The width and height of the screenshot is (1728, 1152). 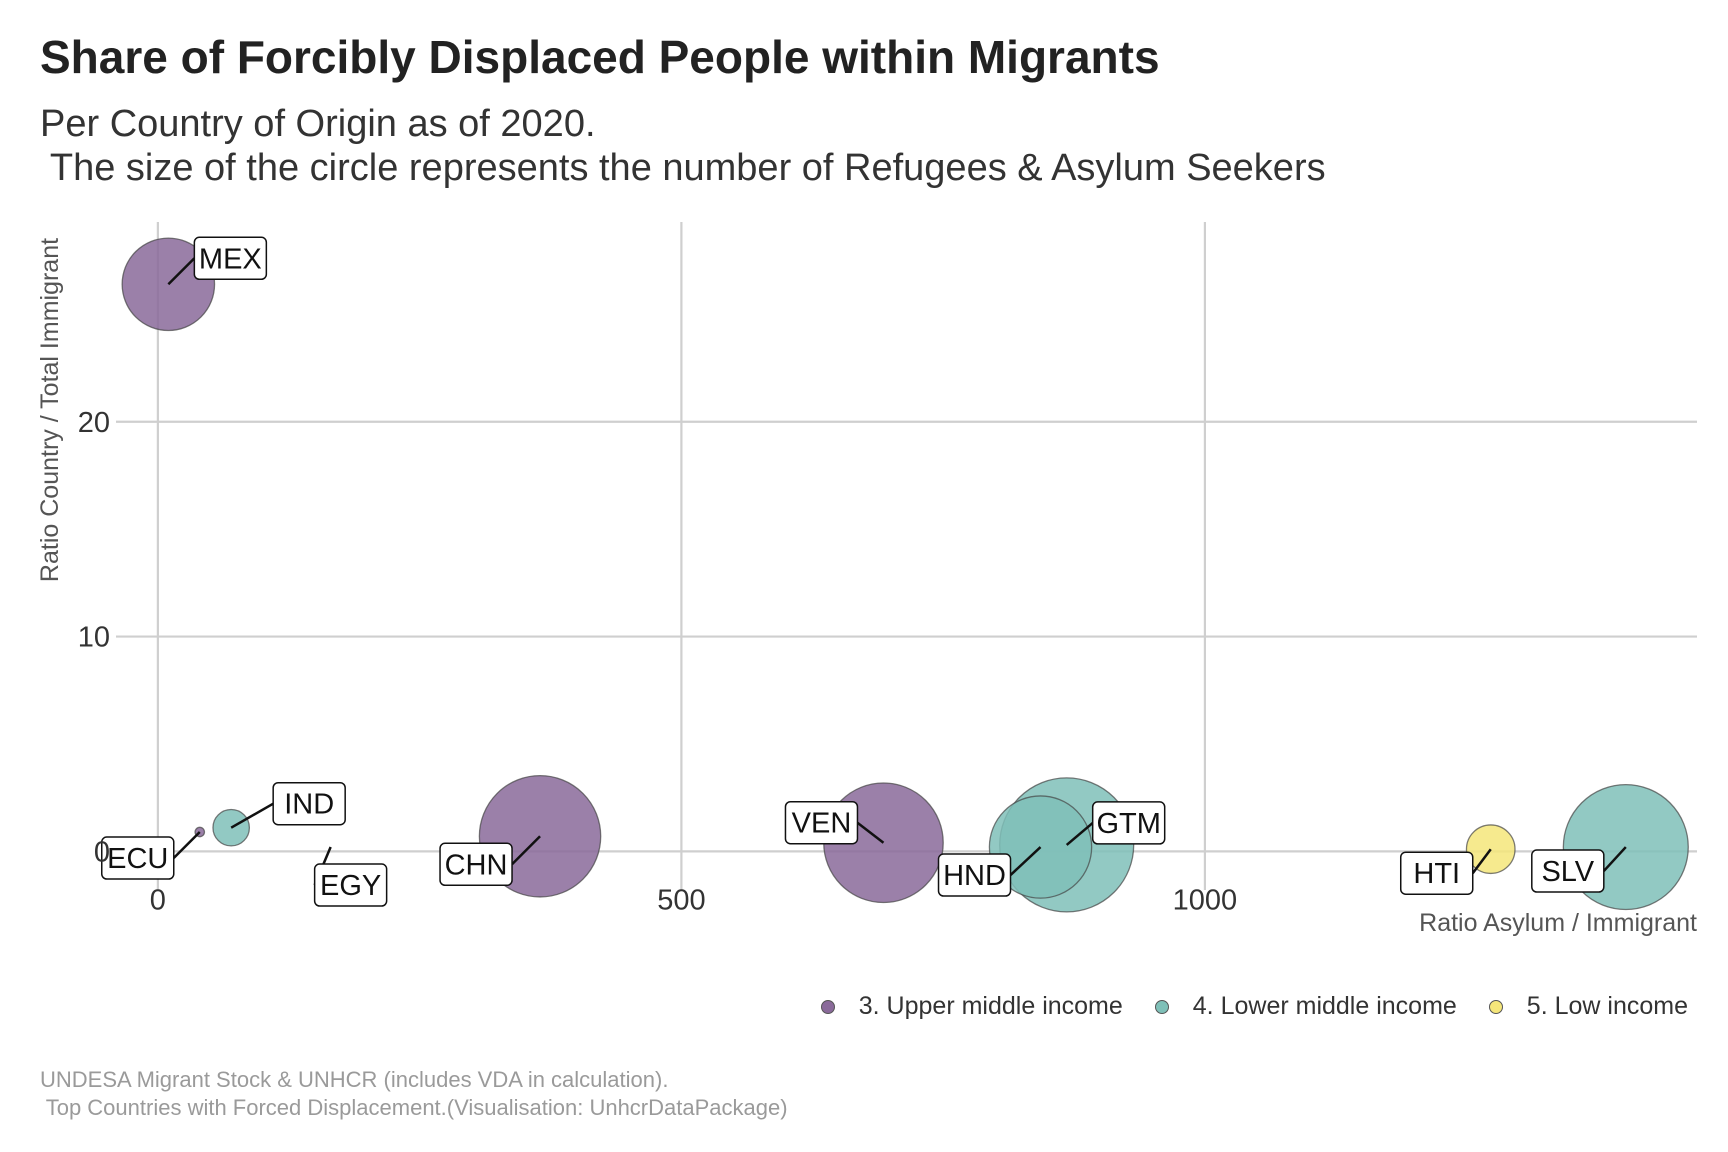 I want to click on data-label: MEX, so click(x=230, y=259).